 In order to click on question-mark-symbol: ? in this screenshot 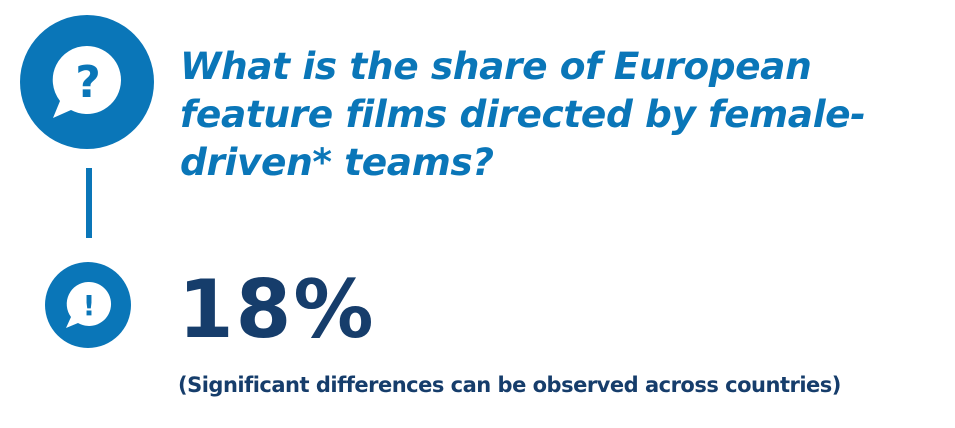, I will do `click(88, 82)`.